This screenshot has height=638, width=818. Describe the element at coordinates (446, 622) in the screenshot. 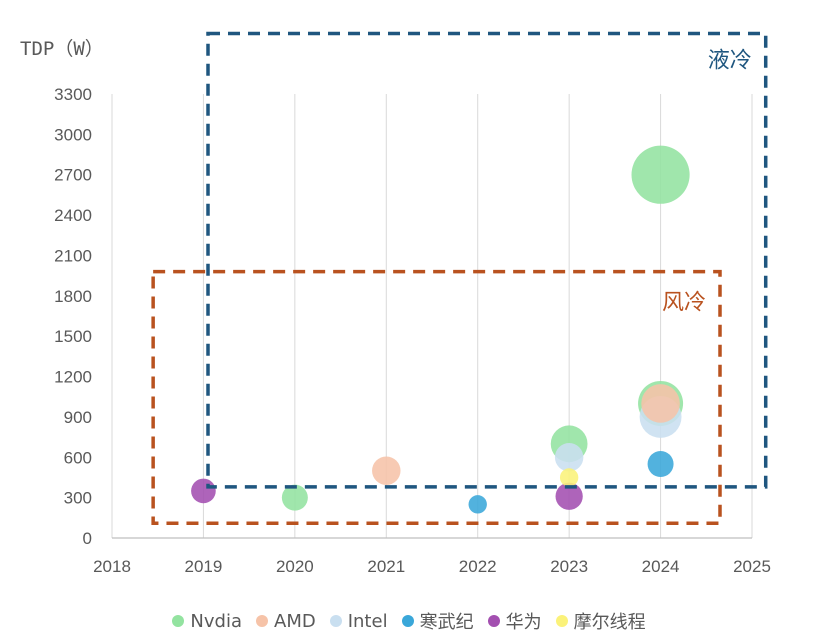

I see `legend-label: 寒武纪` at that location.